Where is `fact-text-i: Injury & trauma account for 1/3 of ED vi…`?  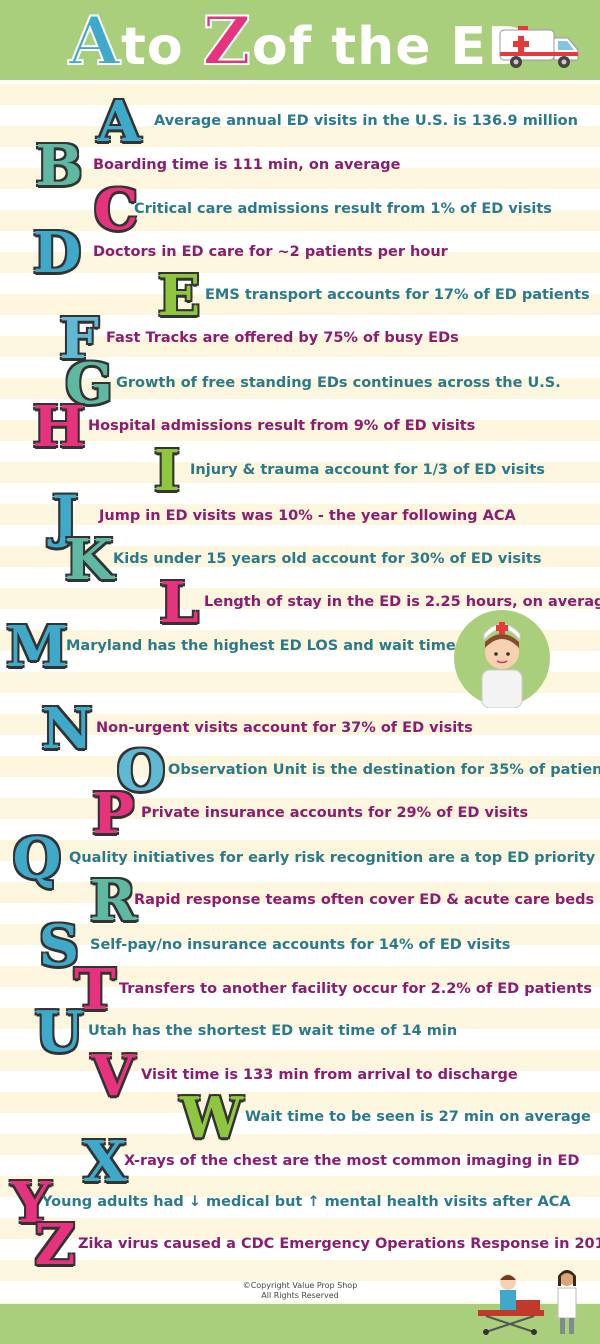 fact-text-i: Injury & trauma account for 1/3 of ED vi… is located at coordinates (367, 470).